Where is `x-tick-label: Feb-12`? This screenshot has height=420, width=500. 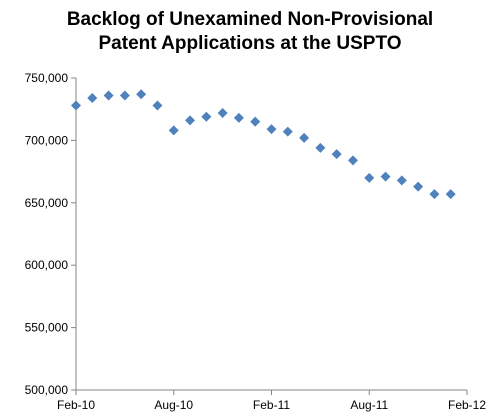
x-tick-label: Feb-12 is located at coordinates (467, 405).